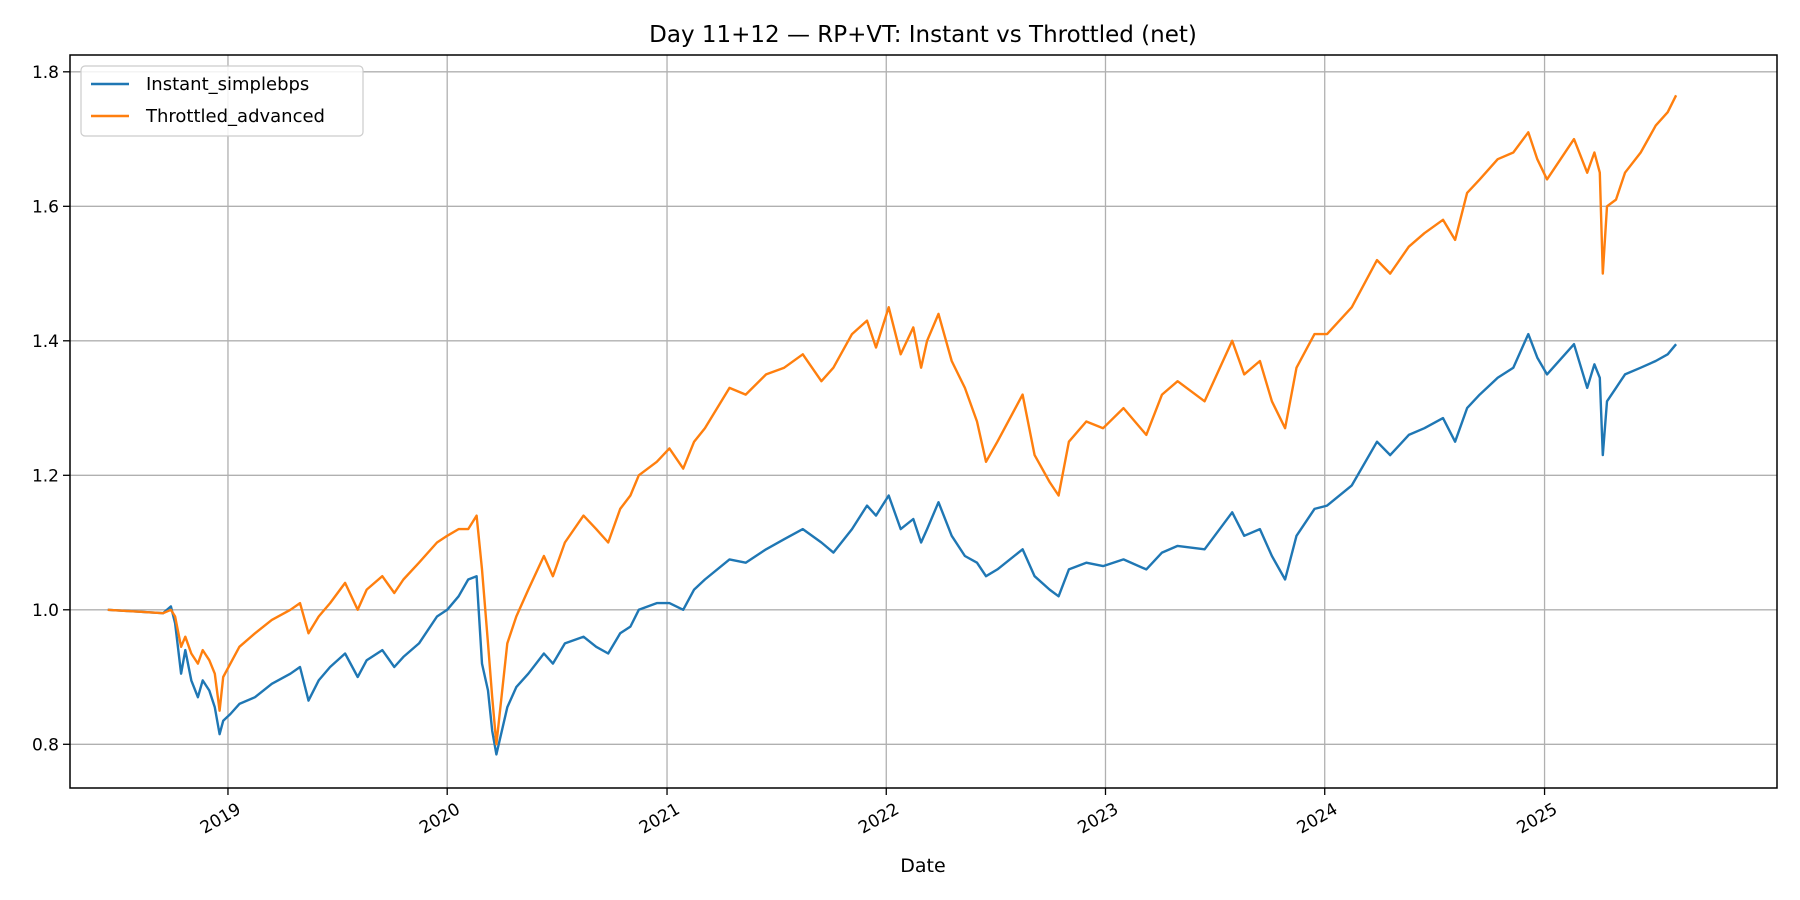 This screenshot has height=900, width=1800. Describe the element at coordinates (45, 342) in the screenshot. I see `y-tick-label: 1.4` at that location.